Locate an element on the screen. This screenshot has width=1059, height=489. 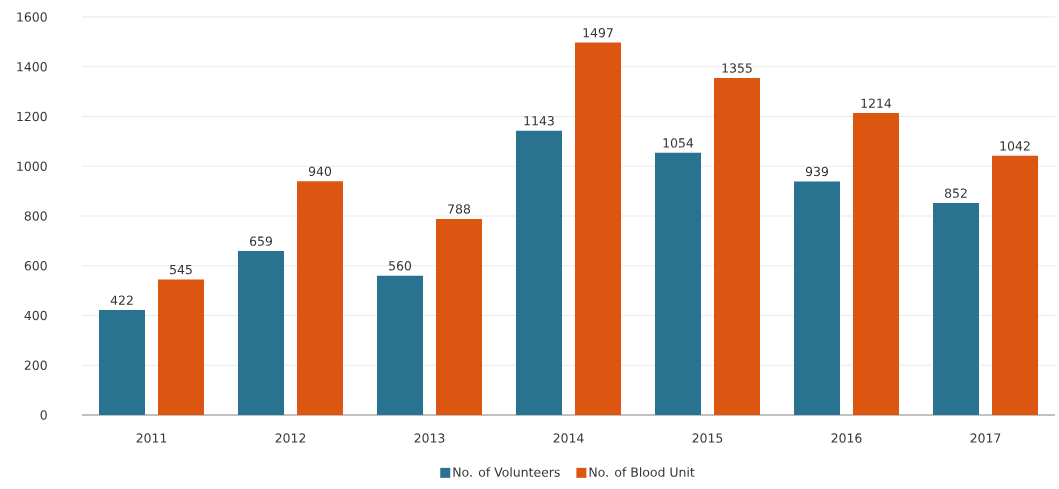
x-tick-label: 2013 is located at coordinates (429, 438).